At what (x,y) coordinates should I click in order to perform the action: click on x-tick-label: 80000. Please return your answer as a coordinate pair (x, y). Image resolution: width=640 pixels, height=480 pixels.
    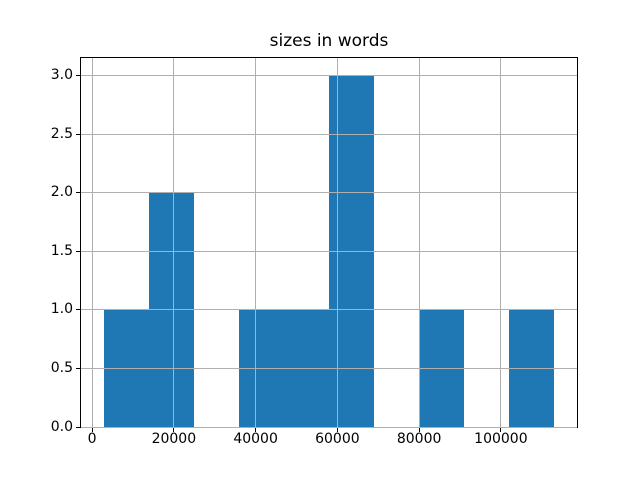
    Looking at the image, I should click on (419, 439).